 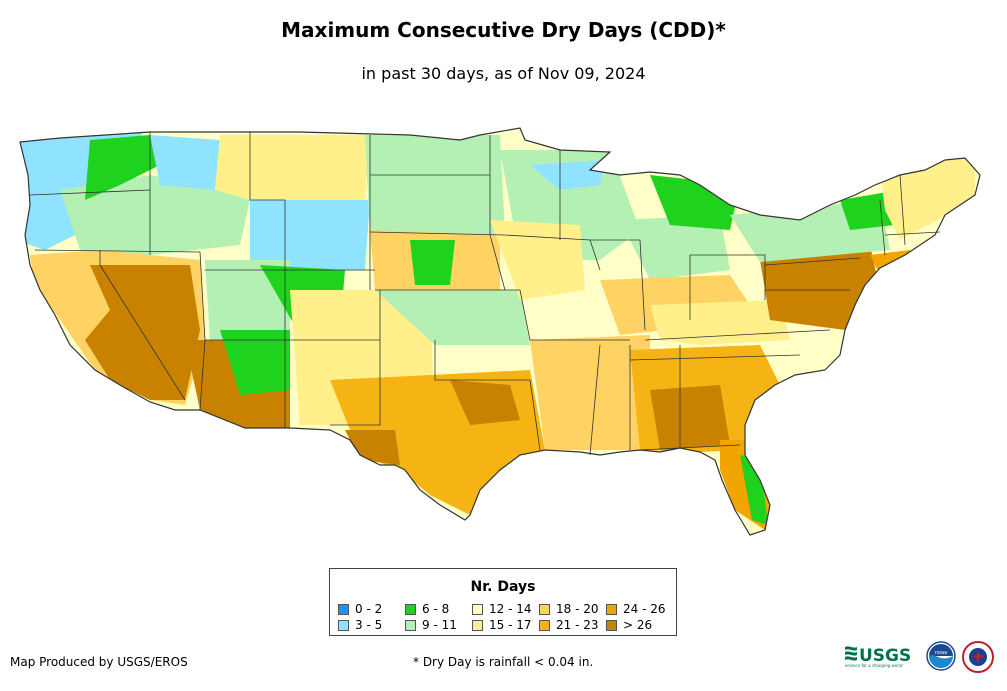 I want to click on legend-item-9-11: 9 - 11, so click(x=440, y=625).